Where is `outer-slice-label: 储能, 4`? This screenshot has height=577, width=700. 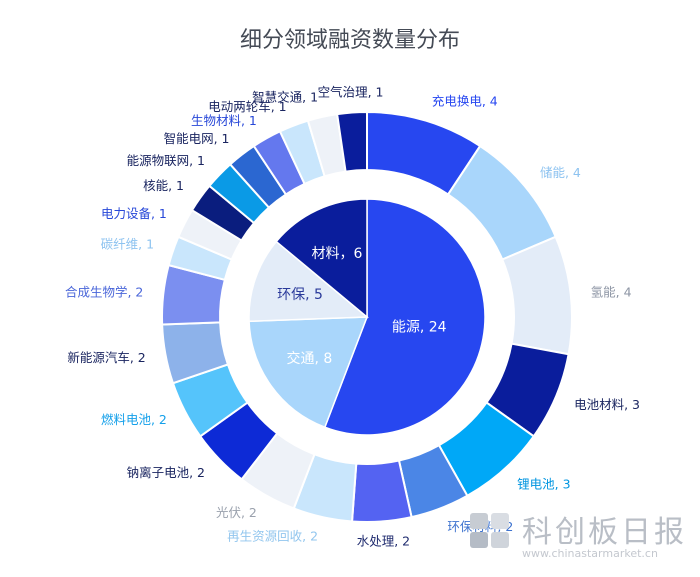
outer-slice-label: 储能, 4 is located at coordinates (560, 172).